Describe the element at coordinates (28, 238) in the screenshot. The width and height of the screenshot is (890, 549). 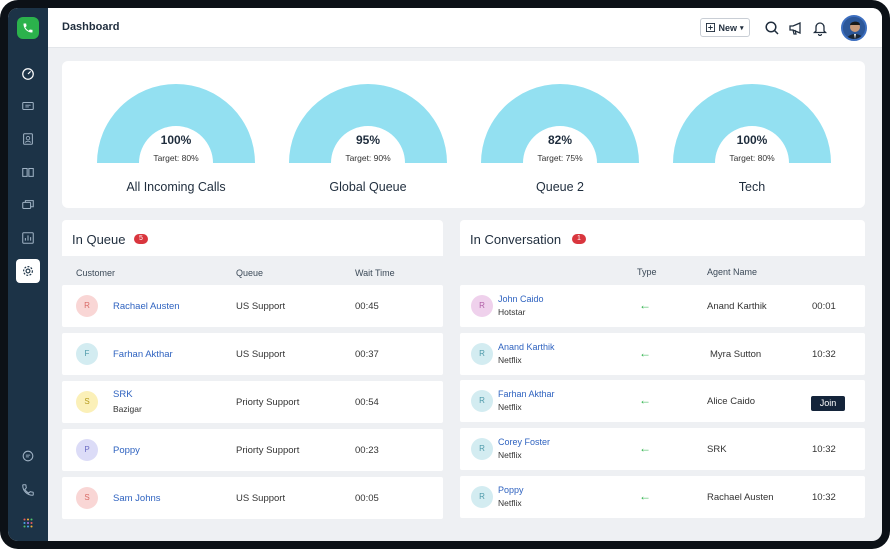
I see `reports-icon` at that location.